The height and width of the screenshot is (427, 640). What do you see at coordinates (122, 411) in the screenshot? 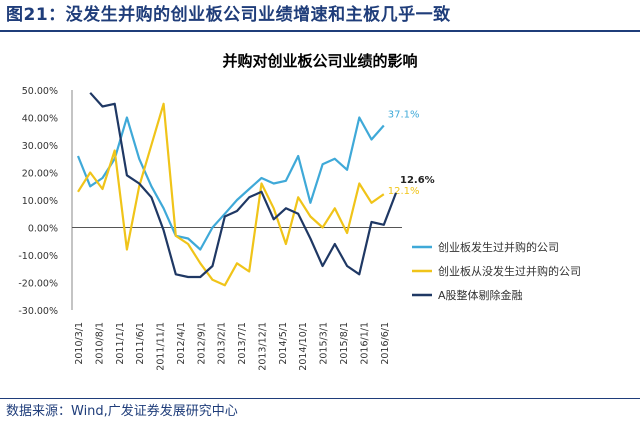
I see `source-note: 数据来源：Wind,广发证券发展研究中心` at bounding box center [122, 411].